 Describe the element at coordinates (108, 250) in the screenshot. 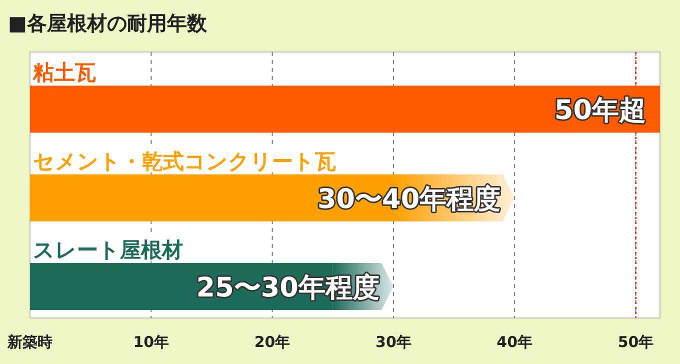

I see `y-tick-label: スレート屋根材` at that location.